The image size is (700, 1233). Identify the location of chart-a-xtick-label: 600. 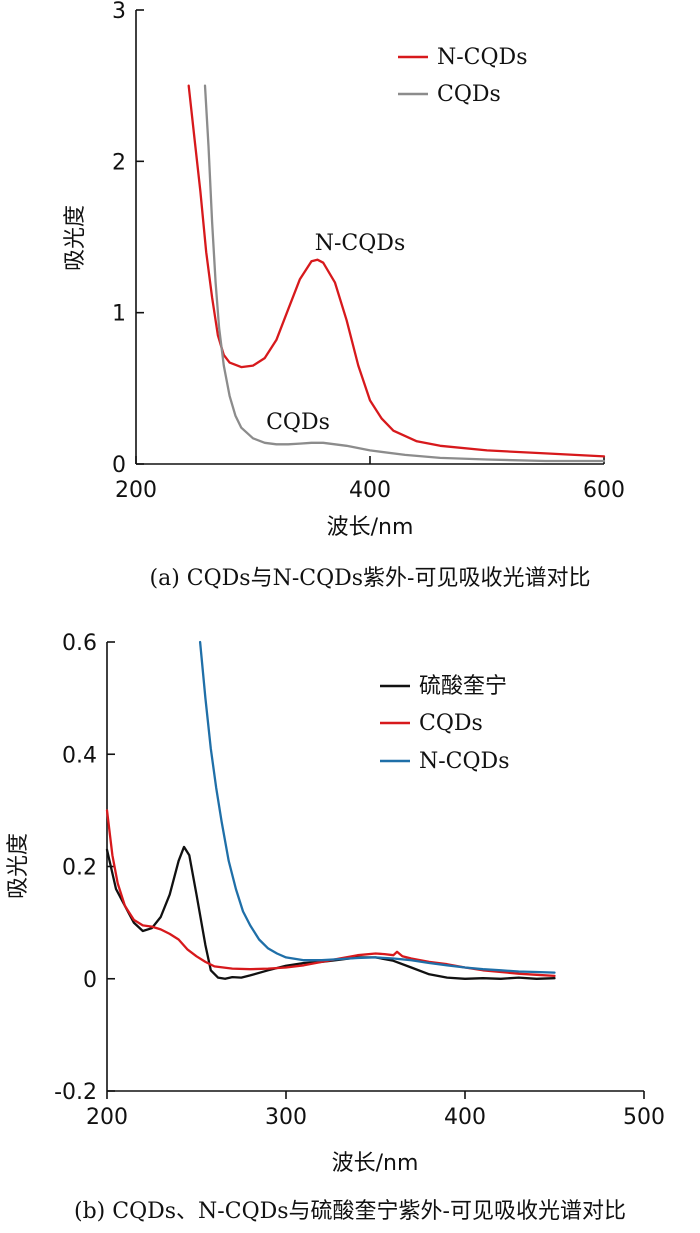
(604, 490).